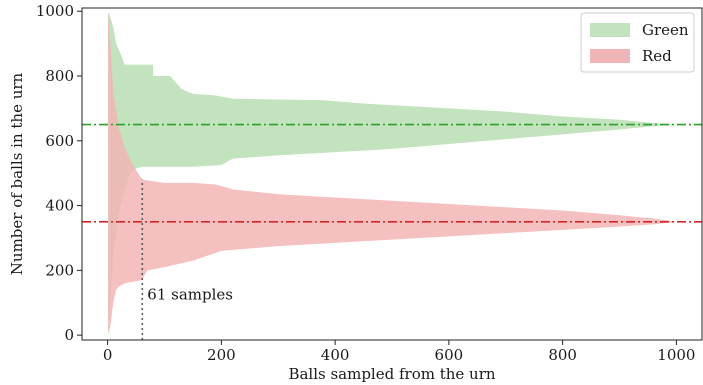 Image resolution: width=703 pixels, height=385 pixels. Describe the element at coordinates (59, 141) in the screenshot. I see `y-tick-label: 600` at that location.